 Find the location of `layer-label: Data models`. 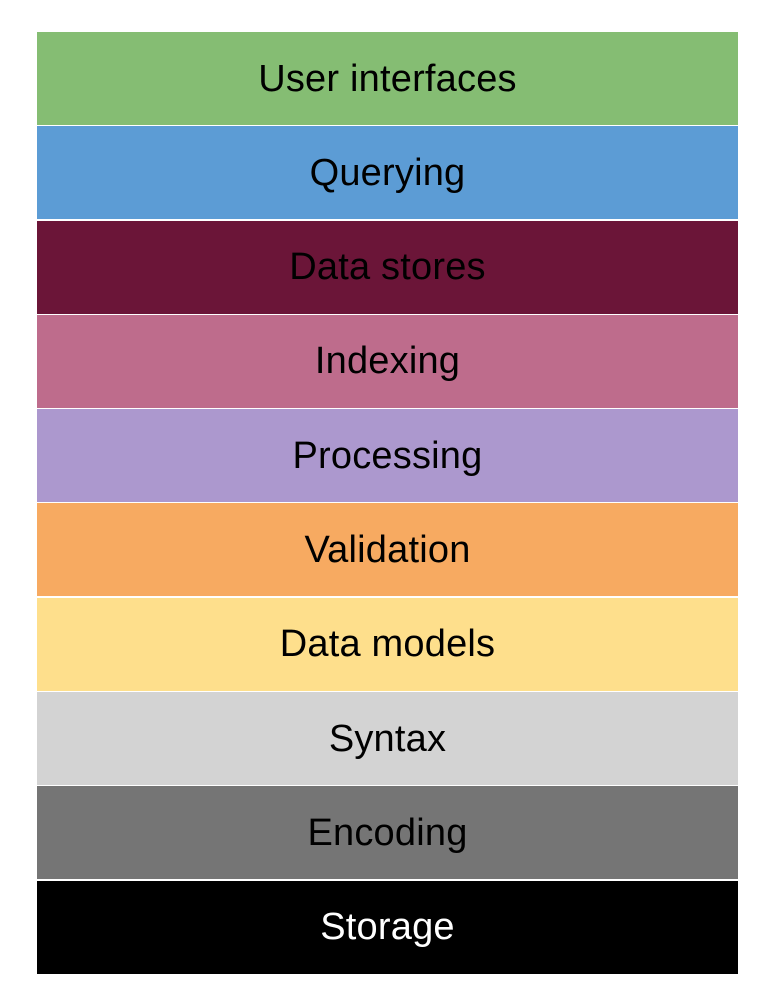

layer-label: Data models is located at coordinates (387, 644).